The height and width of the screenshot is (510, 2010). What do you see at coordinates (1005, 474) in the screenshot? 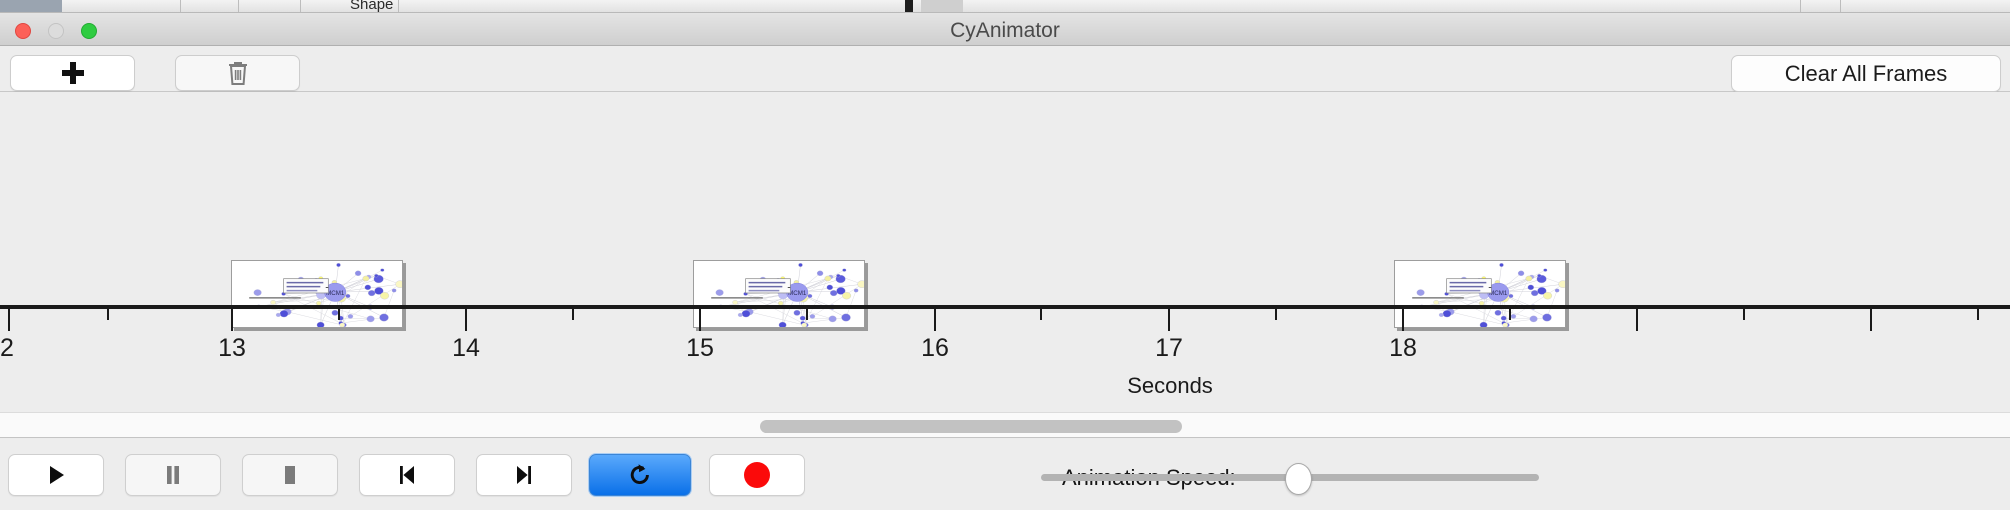
I see `playback-controls-bar: Animation Speed:` at bounding box center [1005, 474].